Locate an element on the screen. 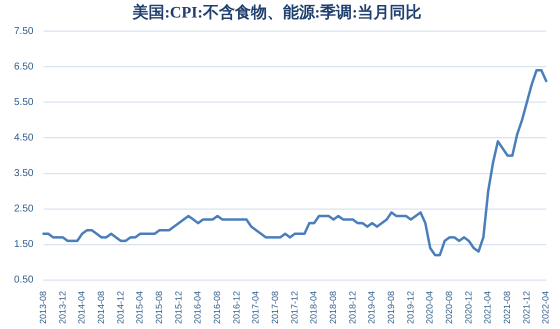 The height and width of the screenshot is (329, 560). x-tick-label: 2015-12 is located at coordinates (178, 307).